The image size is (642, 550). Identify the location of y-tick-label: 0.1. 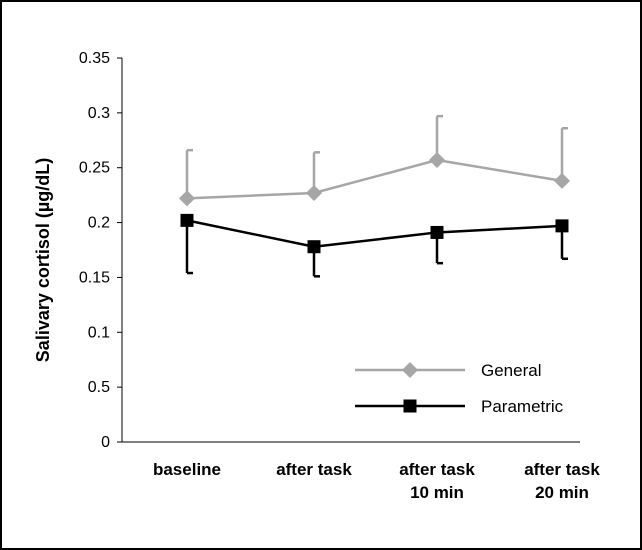
(99, 332).